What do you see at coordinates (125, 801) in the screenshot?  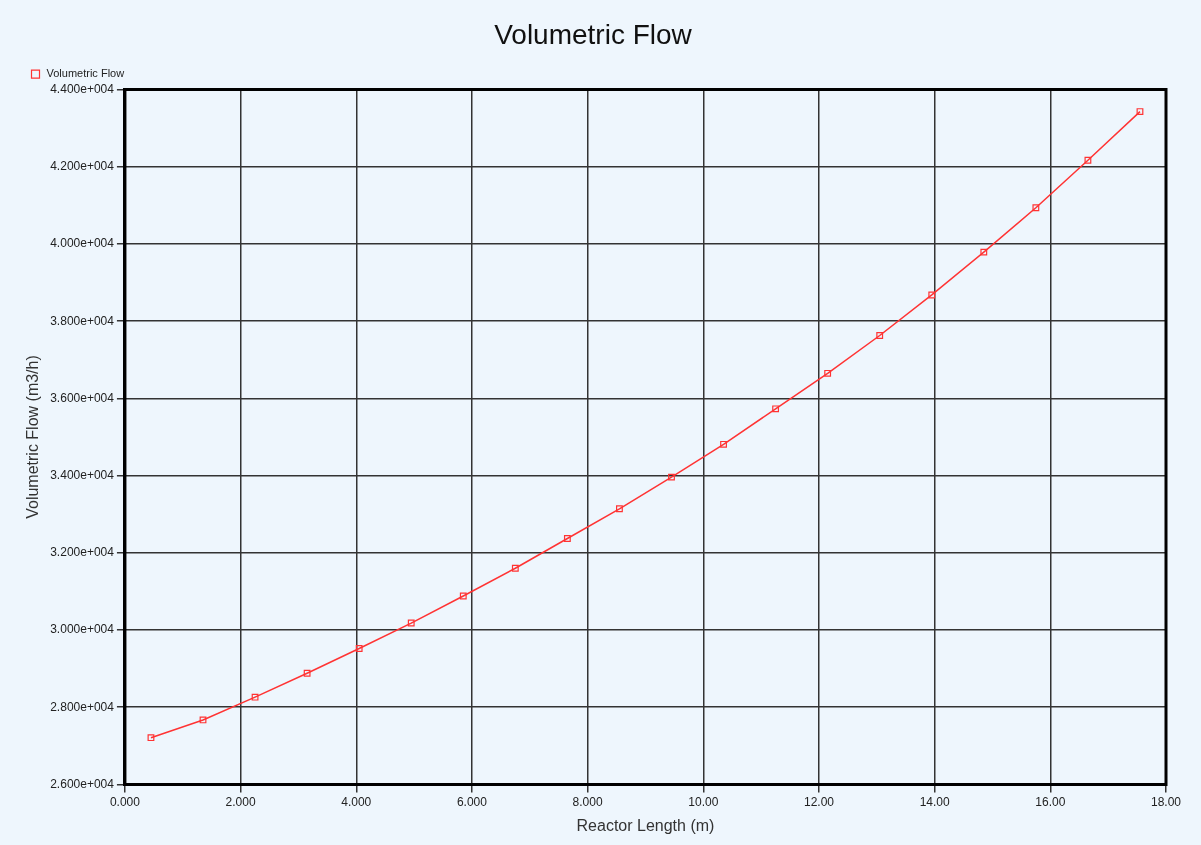 I see `x-tick-label: 0.000` at bounding box center [125, 801].